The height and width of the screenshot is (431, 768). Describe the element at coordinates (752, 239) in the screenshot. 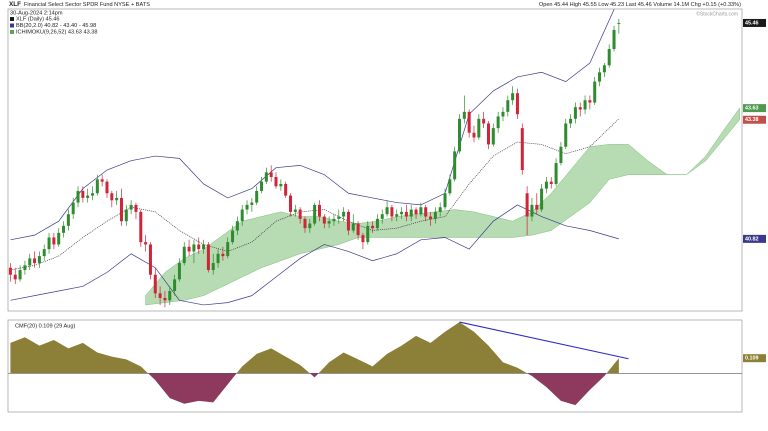

I see `price-tag-label: 40.82` at that location.